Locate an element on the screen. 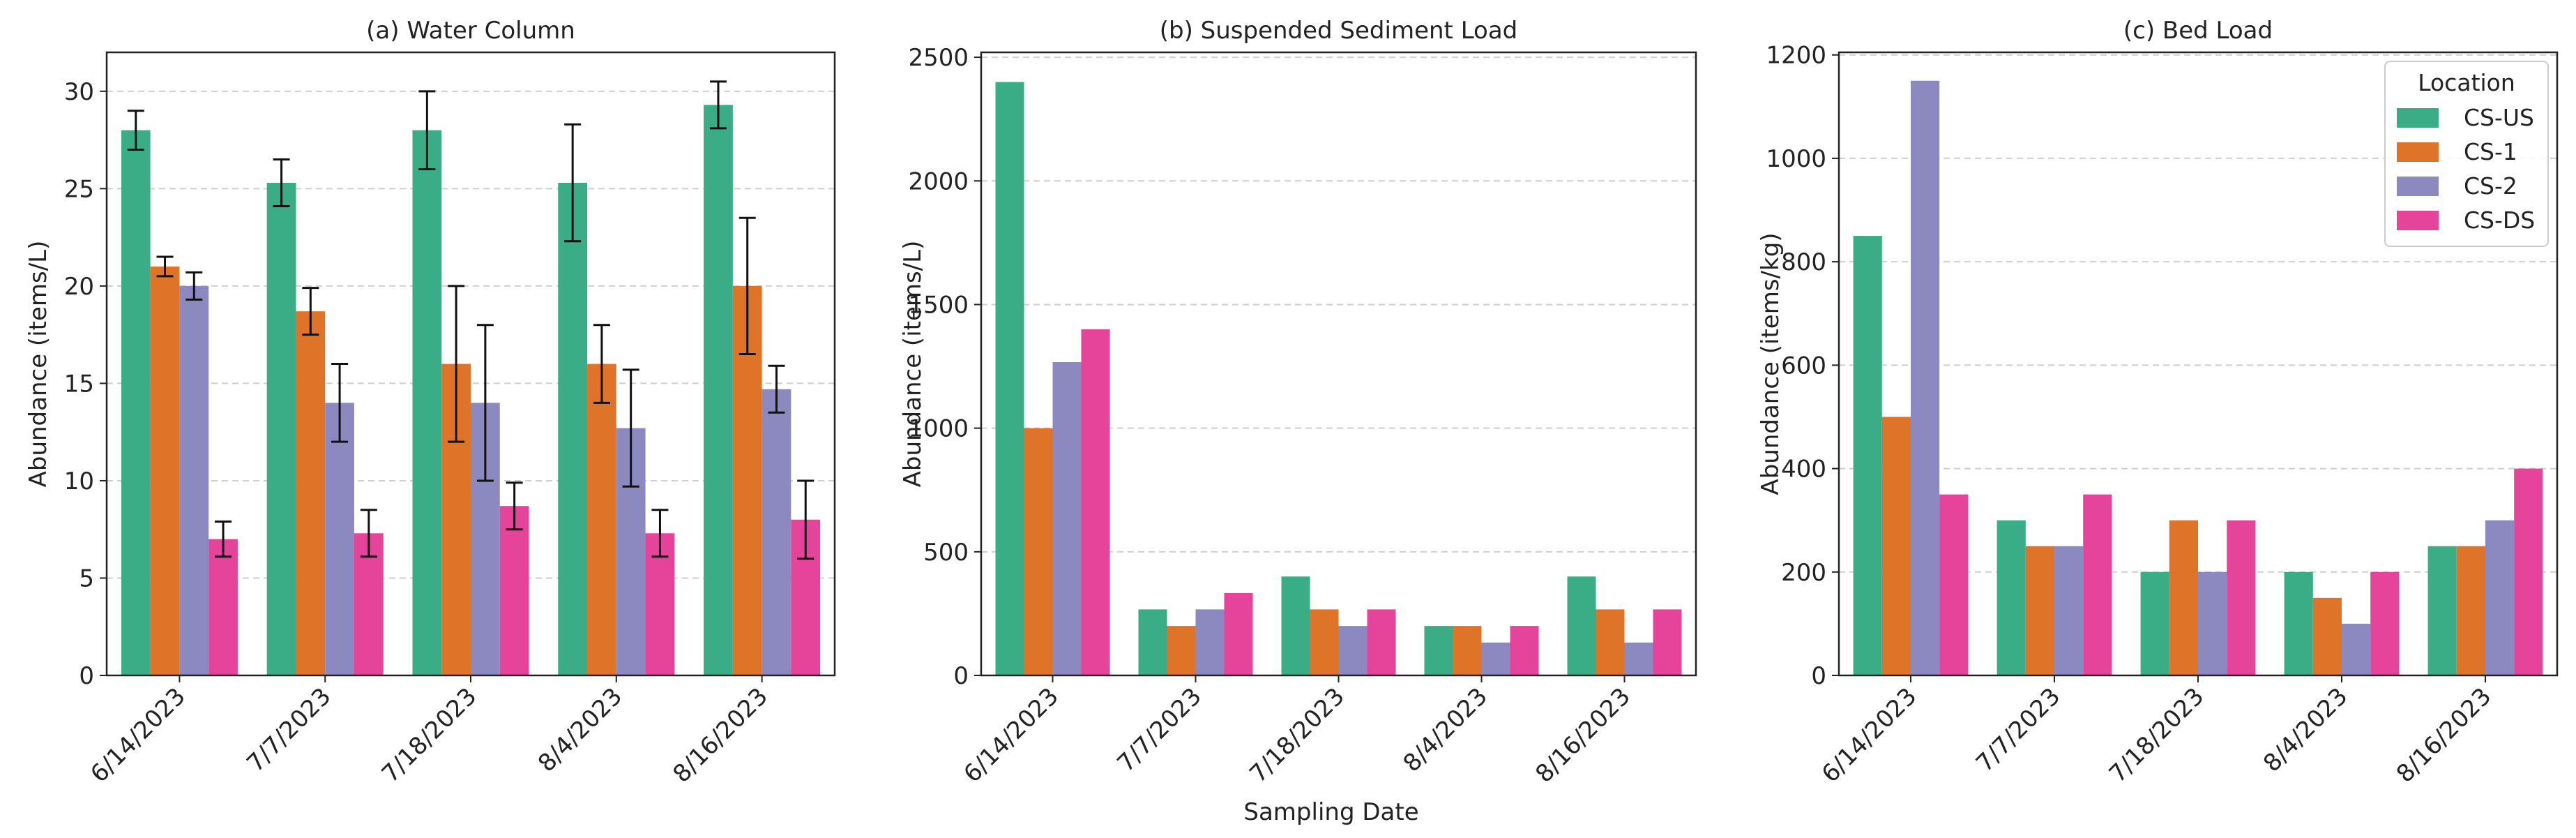  y-tick-label: 800 is located at coordinates (1803, 262).